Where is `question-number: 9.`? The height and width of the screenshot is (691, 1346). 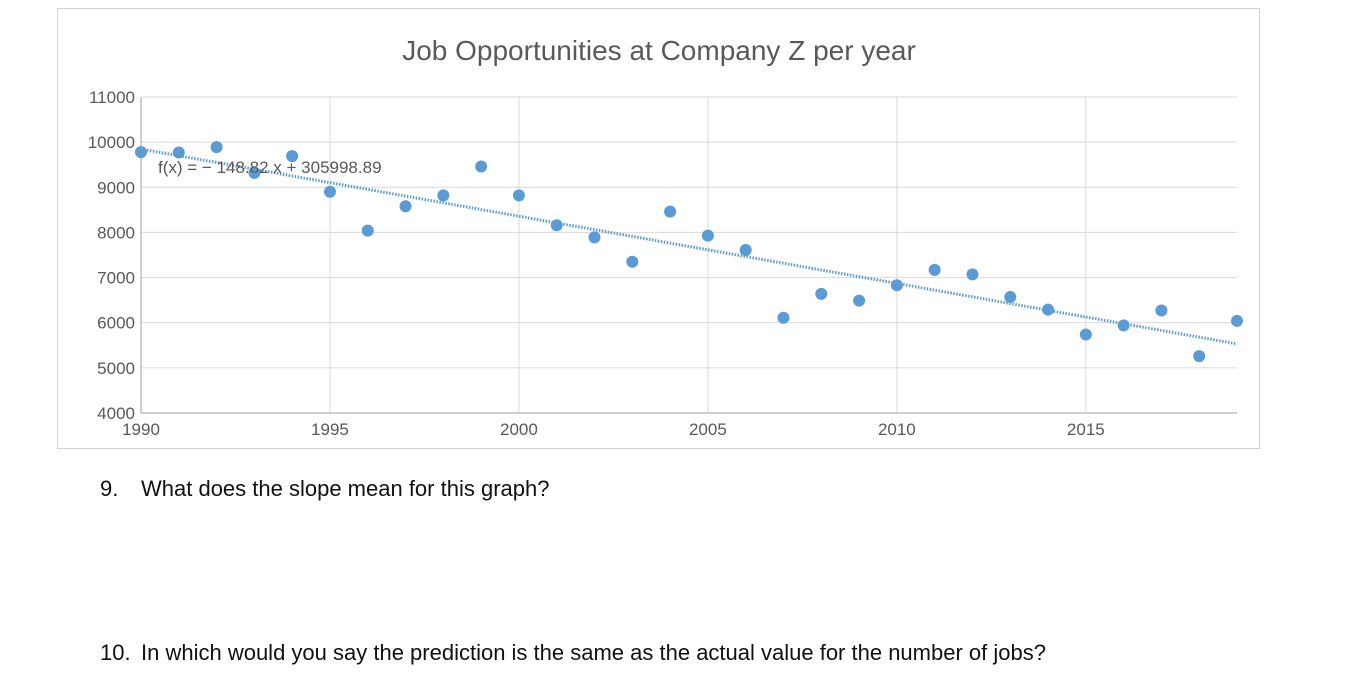
question-number: 9. is located at coordinates (109, 488).